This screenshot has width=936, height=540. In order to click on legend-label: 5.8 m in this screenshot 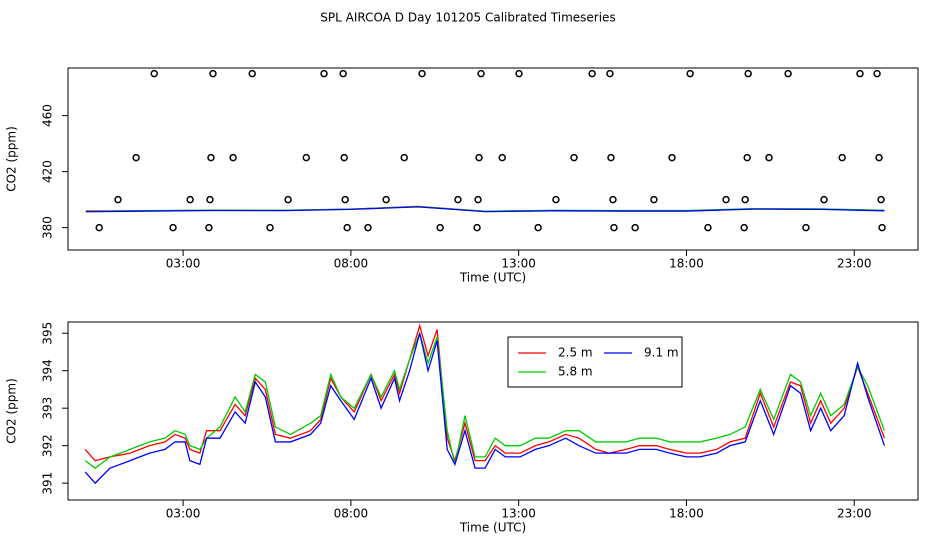, I will do `click(575, 372)`.